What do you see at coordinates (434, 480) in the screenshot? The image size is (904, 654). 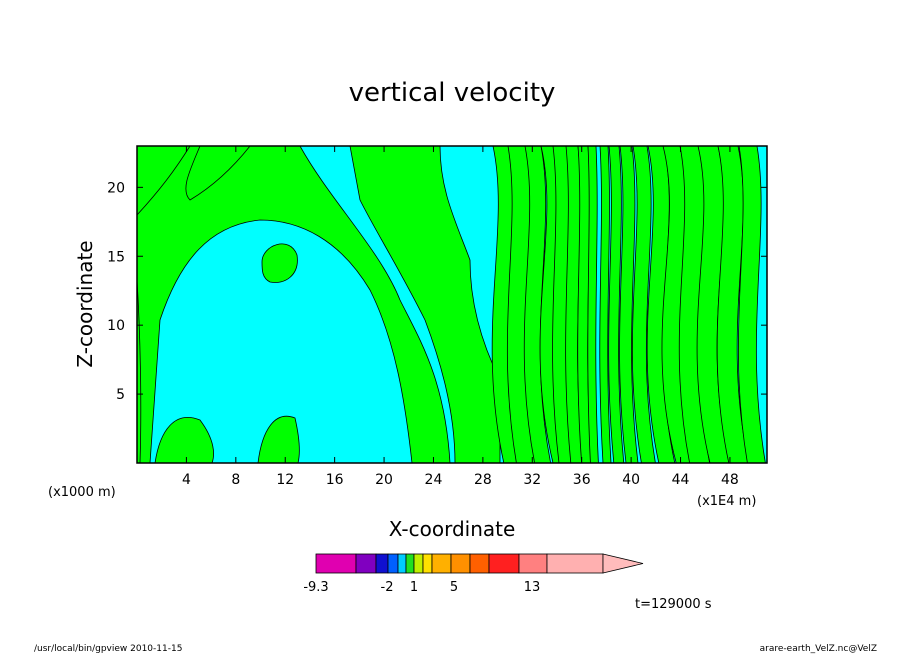 I see `x-tick-label: 24` at bounding box center [434, 480].